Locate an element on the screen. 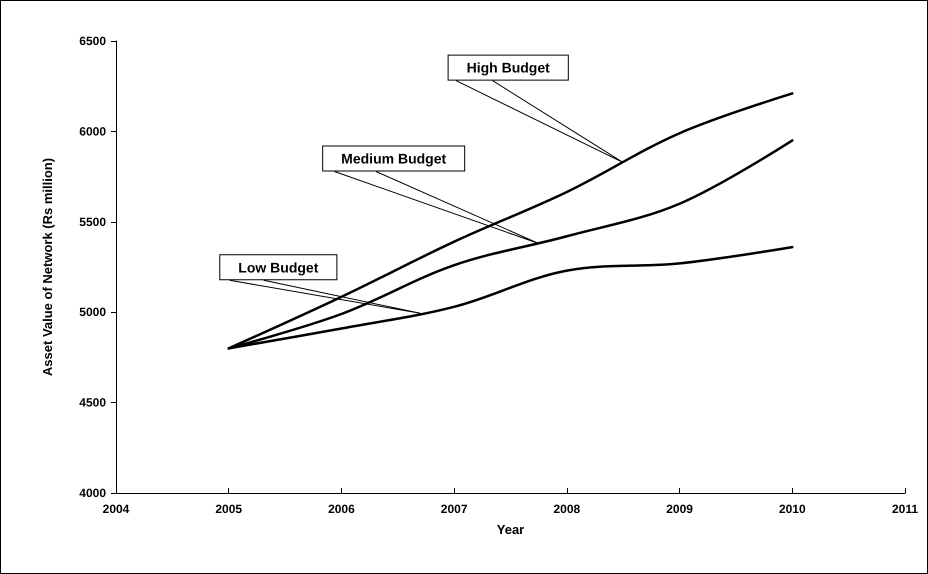 This screenshot has width=928, height=574. x-tick-label: 2007 is located at coordinates (454, 509).